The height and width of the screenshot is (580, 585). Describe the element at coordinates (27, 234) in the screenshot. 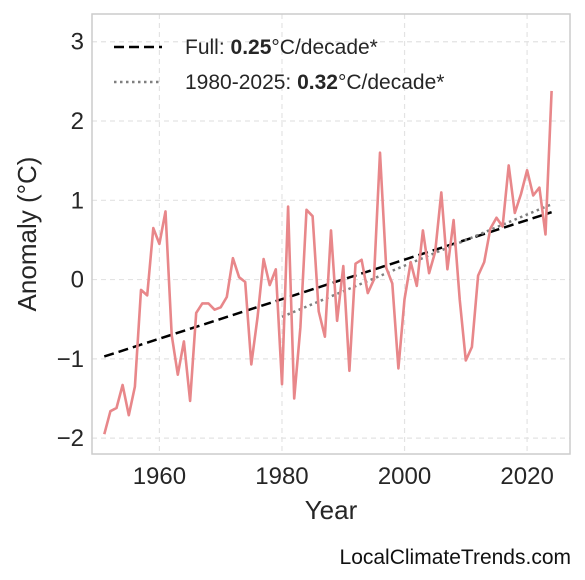

I see `y-axis-label: Anomaly (°C)` at that location.